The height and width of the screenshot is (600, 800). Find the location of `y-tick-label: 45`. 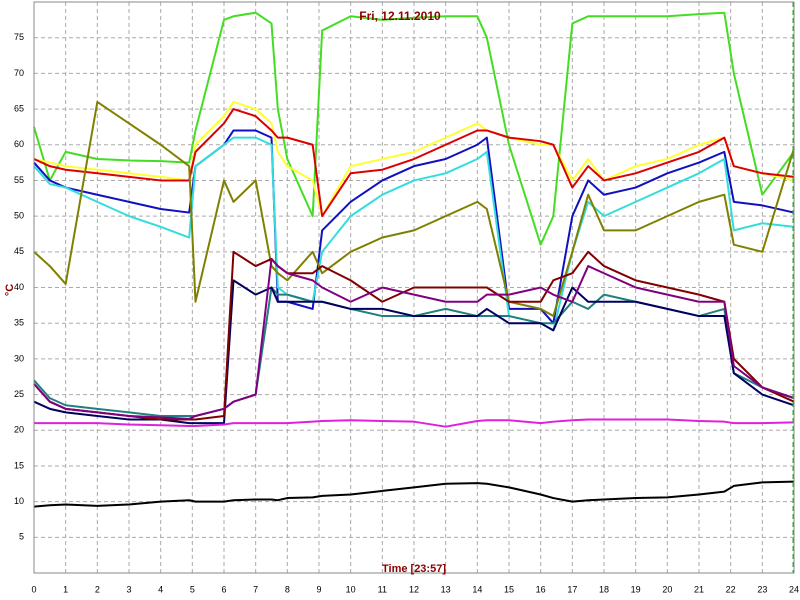

y-tick-label: 45 is located at coordinates (19, 251).